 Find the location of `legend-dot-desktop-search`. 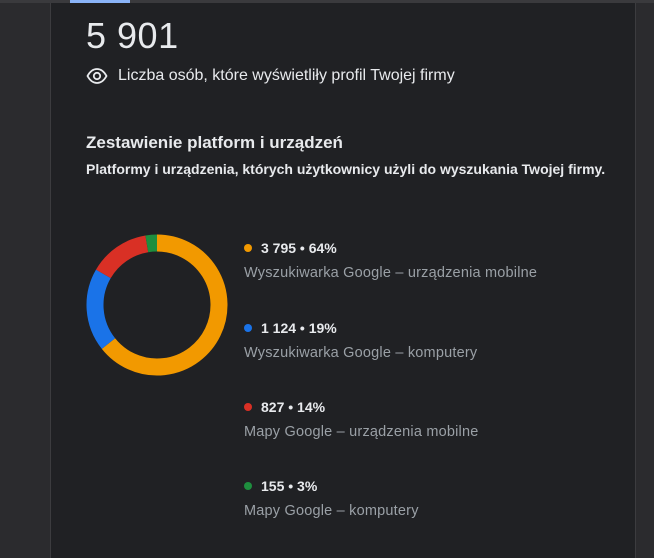

legend-dot-desktop-search is located at coordinates (248, 328).